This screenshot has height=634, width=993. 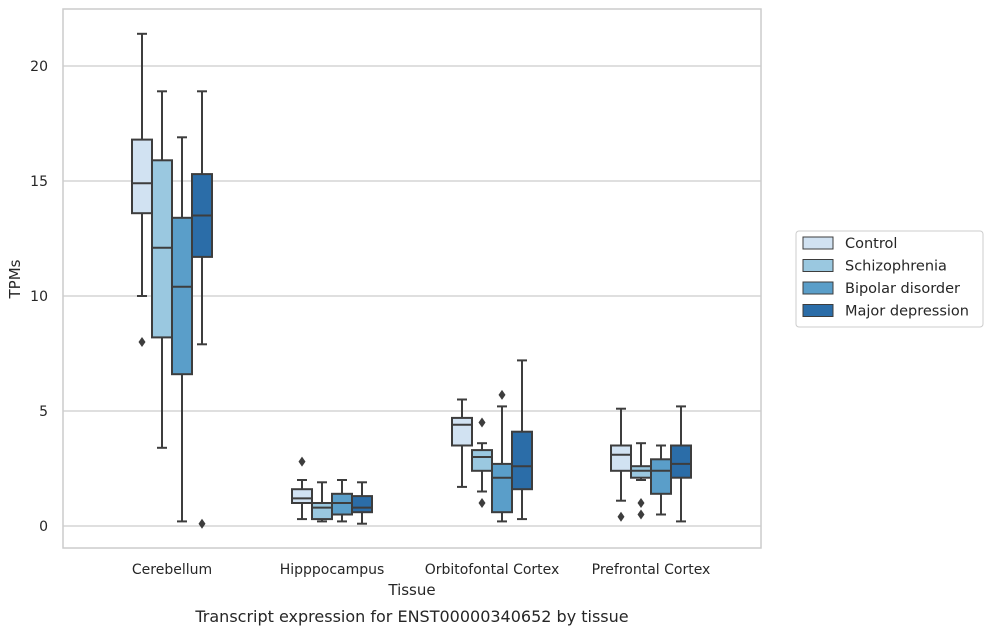 What do you see at coordinates (492, 570) in the screenshot?
I see `x-tick-label: Orbitofontal Cortex` at bounding box center [492, 570].